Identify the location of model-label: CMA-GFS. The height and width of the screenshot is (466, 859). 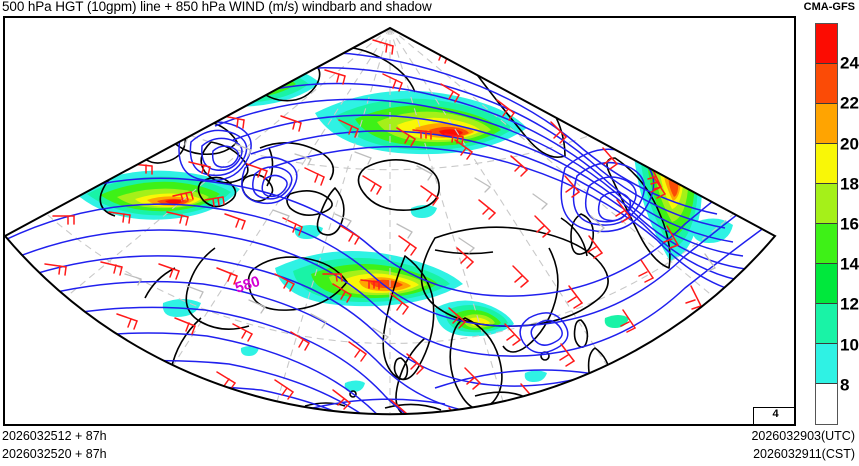
(829, 7).